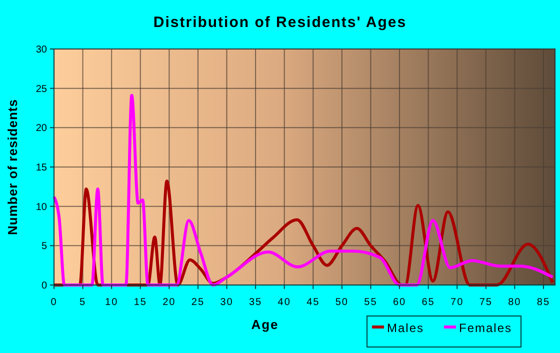  I want to click on x-tick-label: 80, so click(515, 302).